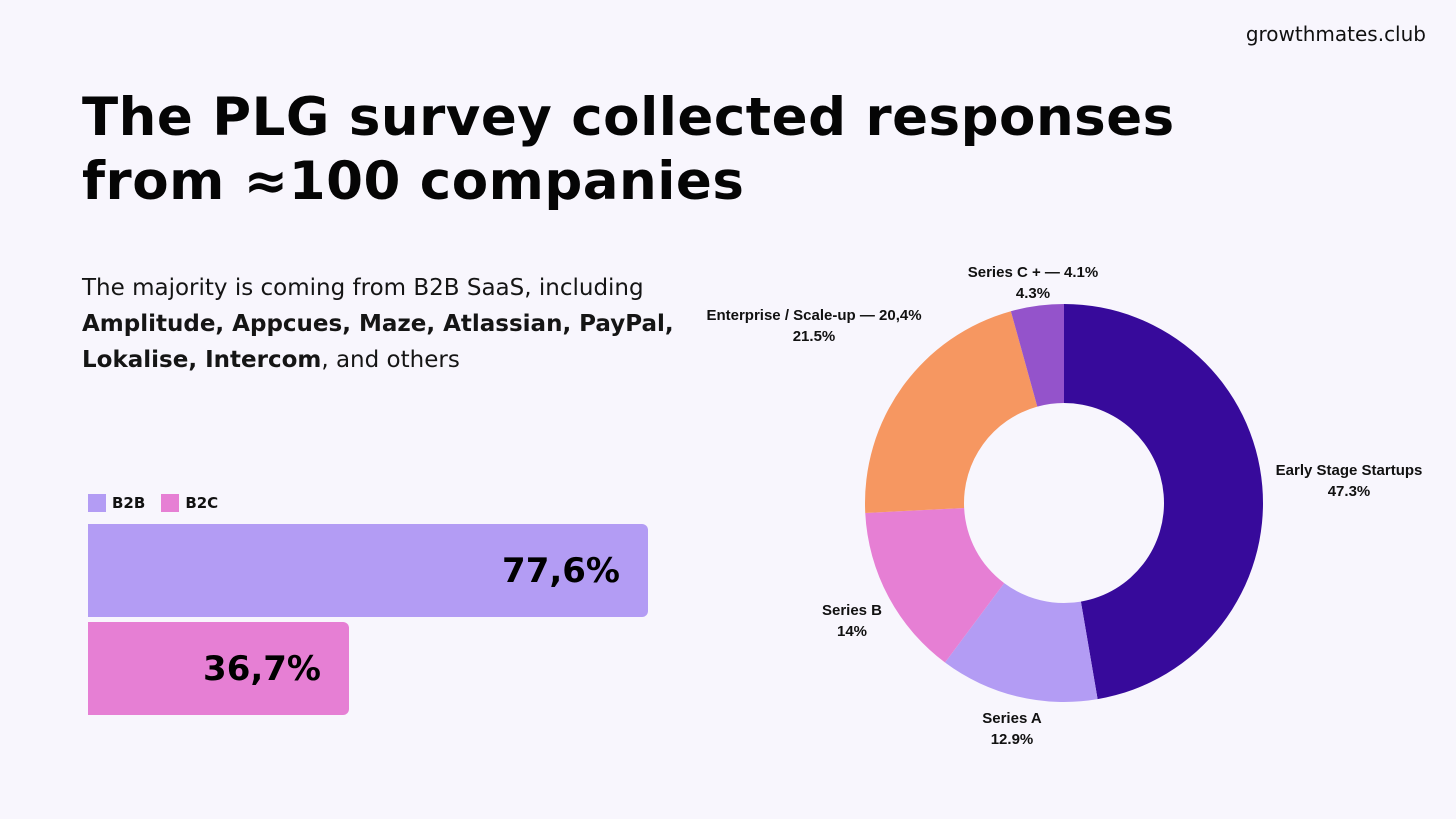 The image size is (1456, 819). What do you see at coordinates (1335, 34) in the screenshot?
I see `brand-label: growthmates.club` at bounding box center [1335, 34].